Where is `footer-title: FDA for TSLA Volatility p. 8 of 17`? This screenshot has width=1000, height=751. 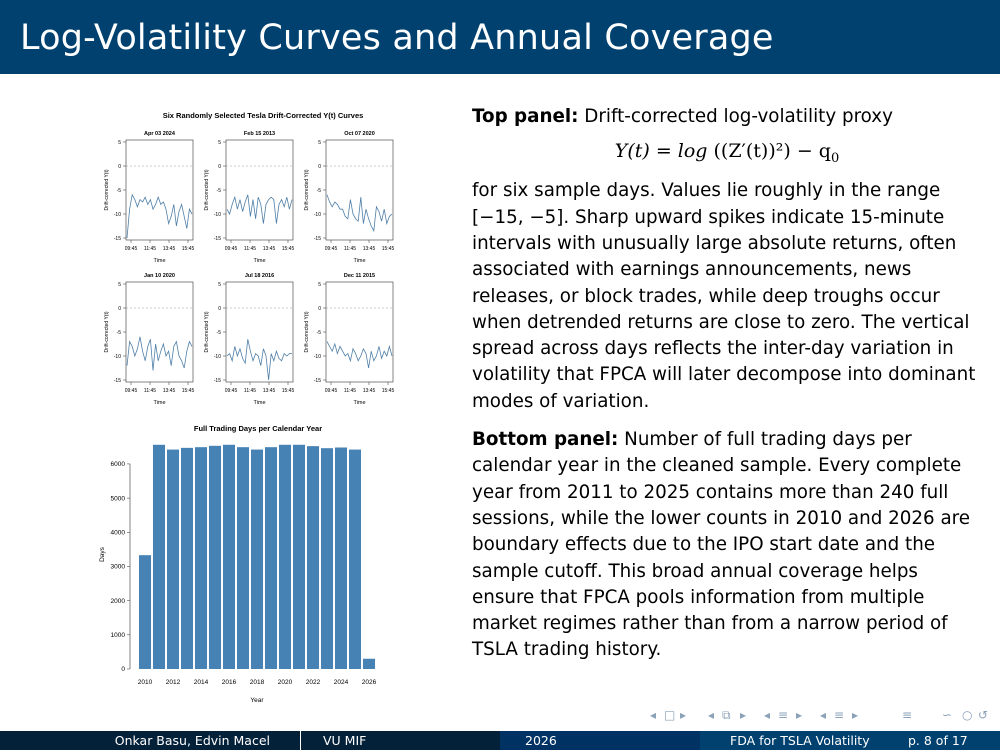 footer-title: FDA for TSLA Volatility p. 8 of 17 is located at coordinates (850, 740).